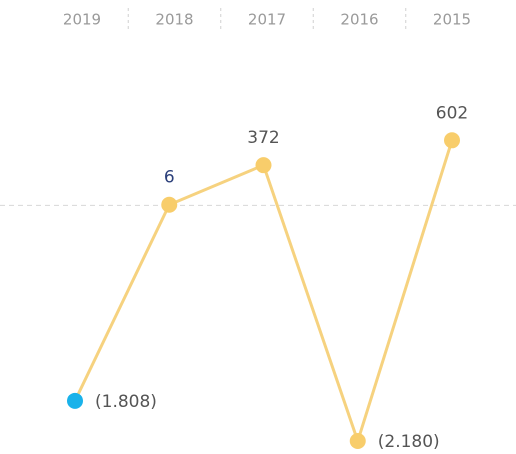  Describe the element at coordinates (452, 113) in the screenshot. I see `data-label: 602` at that location.